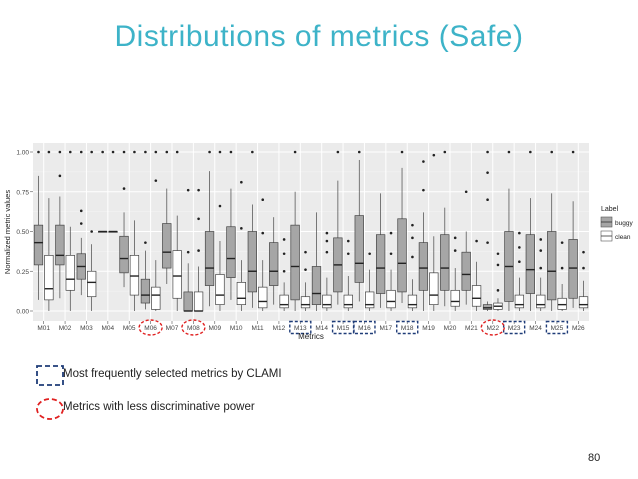  I want to click on x-tick-label-M03: M03, so click(86, 328).